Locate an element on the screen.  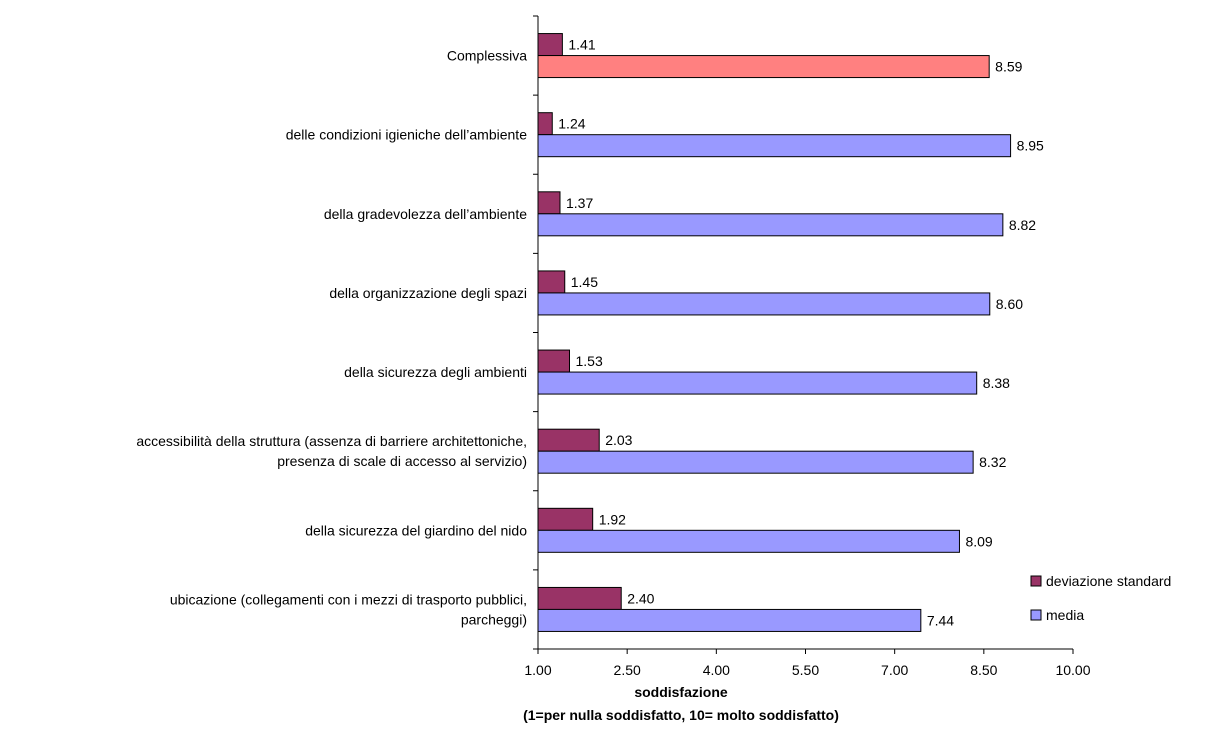
data-label-media: 8.60 is located at coordinates (1009, 304).